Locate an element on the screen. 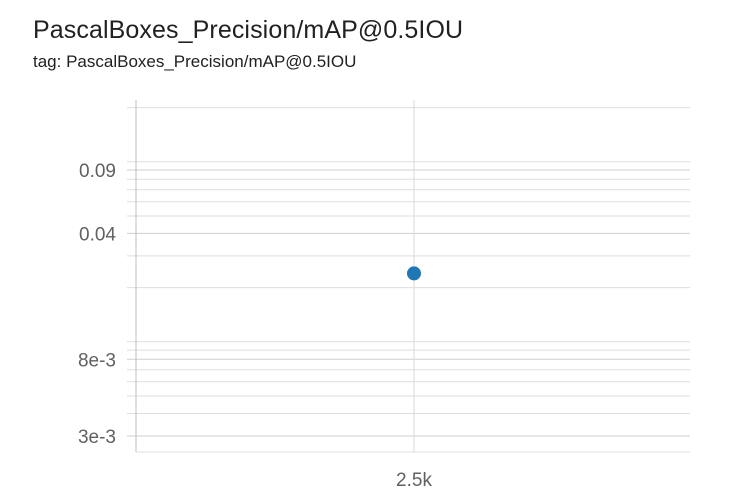 The height and width of the screenshot is (490, 738). x-tick-label: 2.5k is located at coordinates (414, 480).